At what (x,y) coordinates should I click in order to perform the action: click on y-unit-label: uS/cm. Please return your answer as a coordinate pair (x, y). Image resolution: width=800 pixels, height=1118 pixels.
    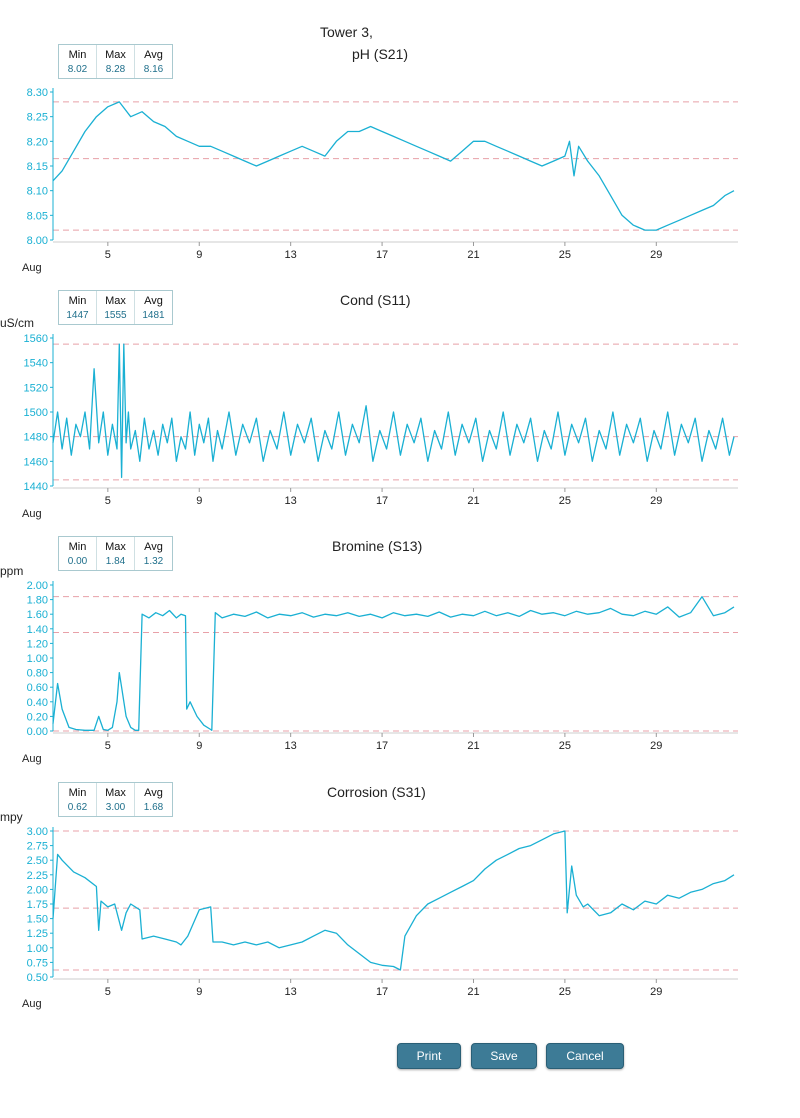
    Looking at the image, I should click on (17, 323).